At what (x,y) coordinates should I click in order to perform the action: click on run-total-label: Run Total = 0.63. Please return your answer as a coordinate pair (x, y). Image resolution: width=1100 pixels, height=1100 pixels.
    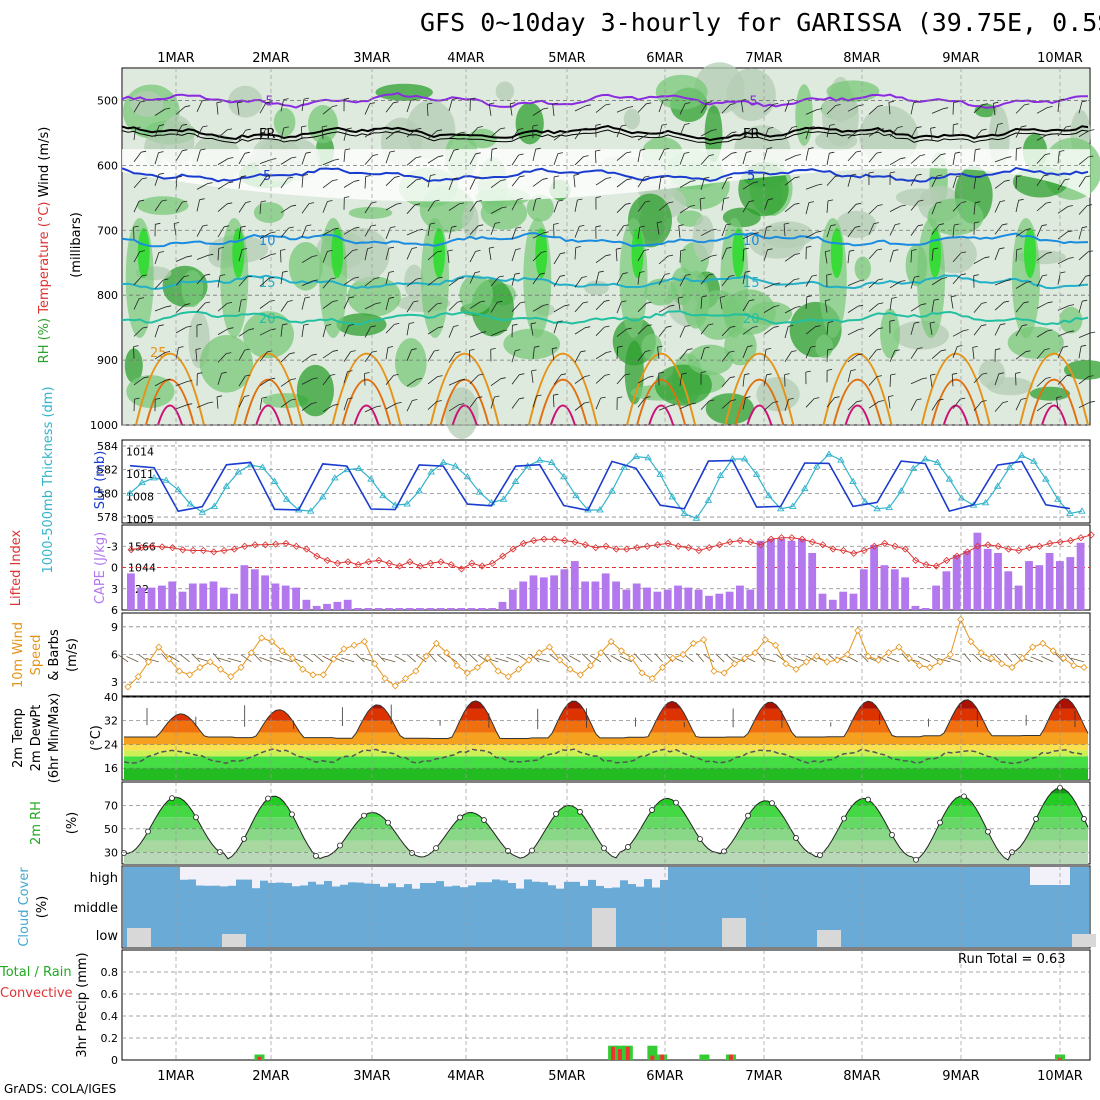
    Looking at the image, I should click on (1012, 959).